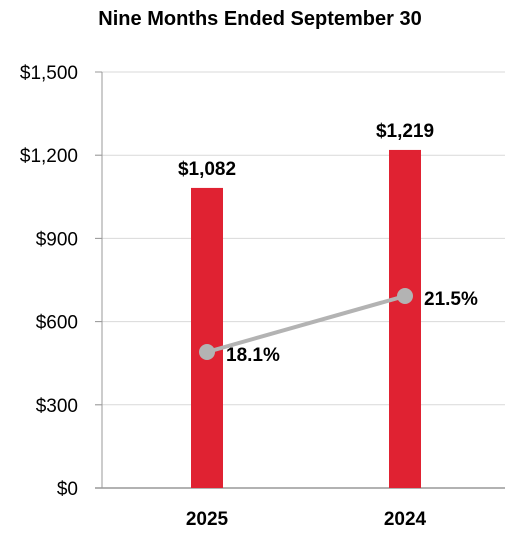  I want to click on margin-line, so click(306, 324).